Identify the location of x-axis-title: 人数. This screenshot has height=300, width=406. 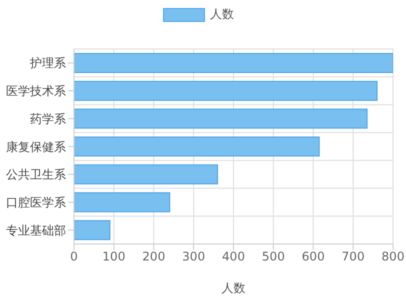
(234, 288).